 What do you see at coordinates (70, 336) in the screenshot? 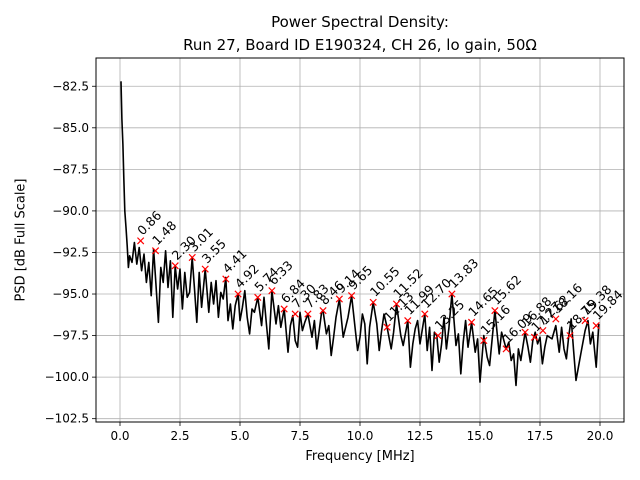
I see `y-tick-label: −97.5` at bounding box center [70, 336].